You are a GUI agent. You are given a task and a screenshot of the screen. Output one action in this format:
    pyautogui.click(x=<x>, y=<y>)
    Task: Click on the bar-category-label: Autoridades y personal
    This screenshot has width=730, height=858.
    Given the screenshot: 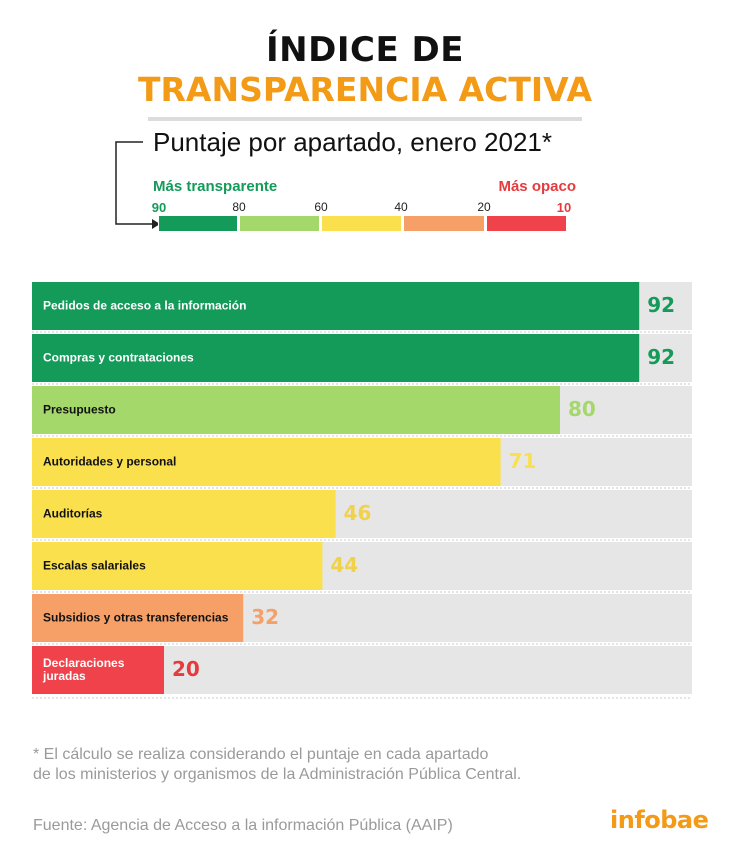 What is the action you would take?
    pyautogui.click(x=110, y=461)
    